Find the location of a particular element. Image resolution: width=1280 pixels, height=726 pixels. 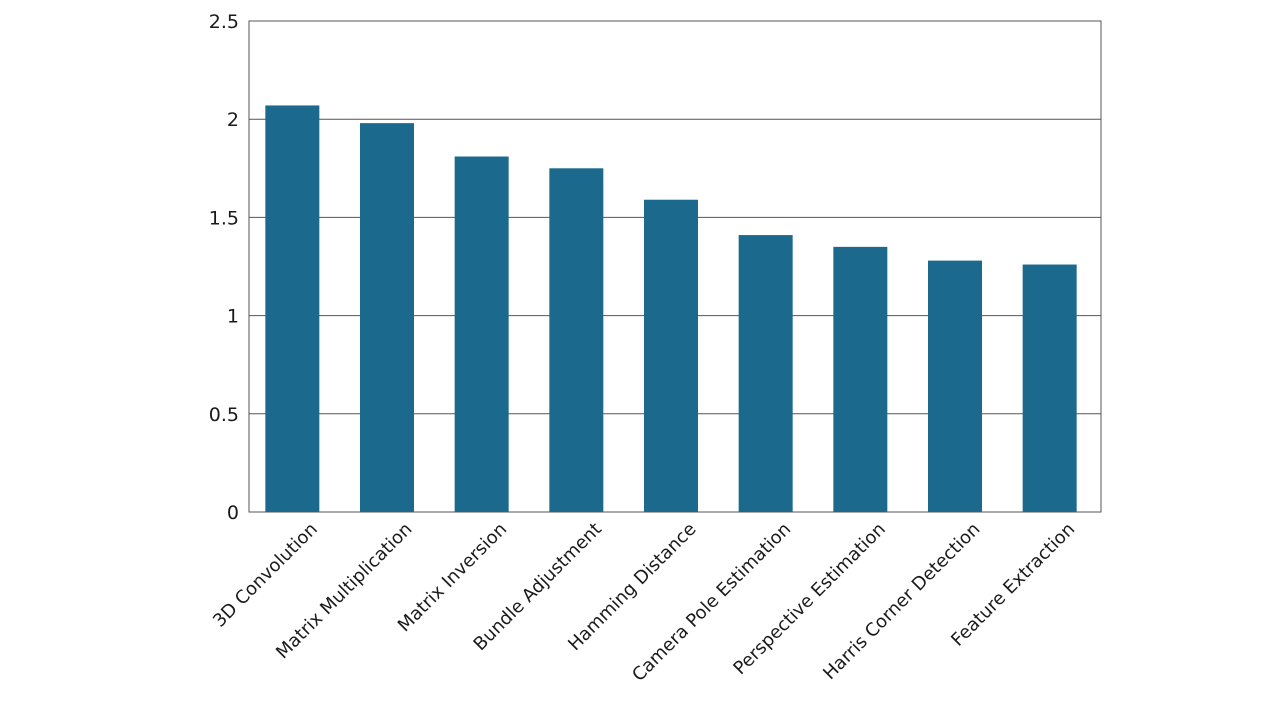

x-category-label: Harris Corner Detection is located at coordinates (901, 601).